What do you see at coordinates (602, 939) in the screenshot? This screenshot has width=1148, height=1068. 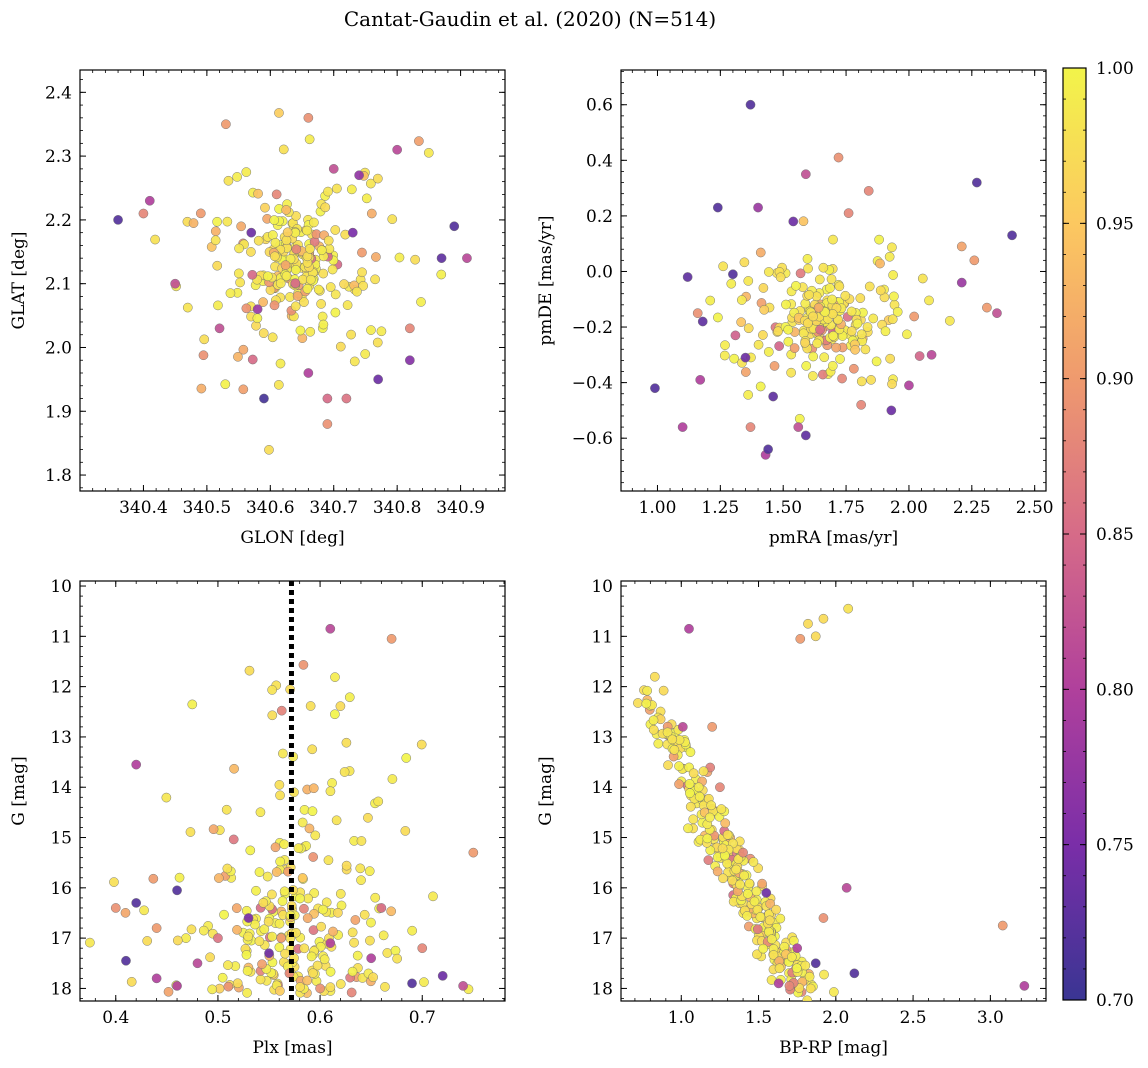 I see `y-tick-label: 17` at bounding box center [602, 939].